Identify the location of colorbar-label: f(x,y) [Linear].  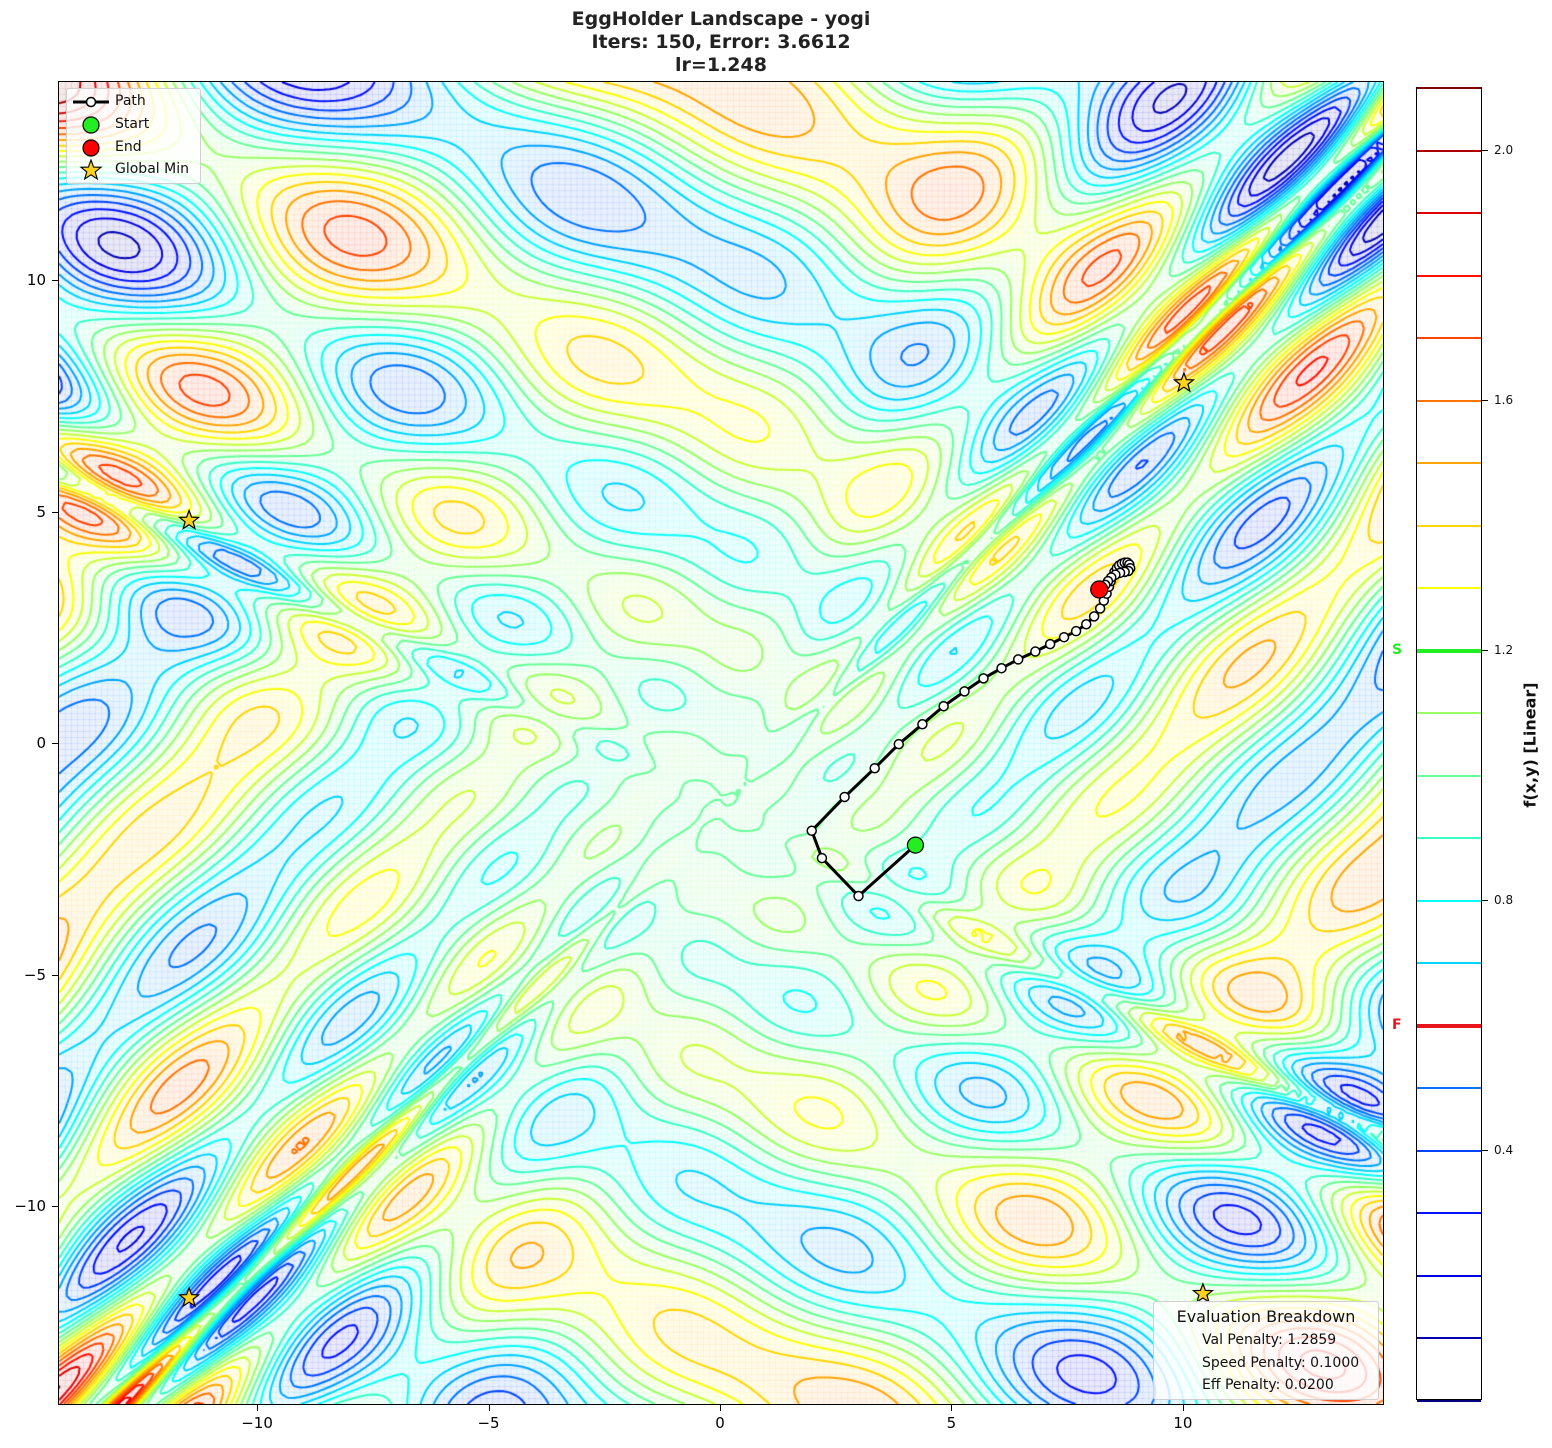
(1530, 745).